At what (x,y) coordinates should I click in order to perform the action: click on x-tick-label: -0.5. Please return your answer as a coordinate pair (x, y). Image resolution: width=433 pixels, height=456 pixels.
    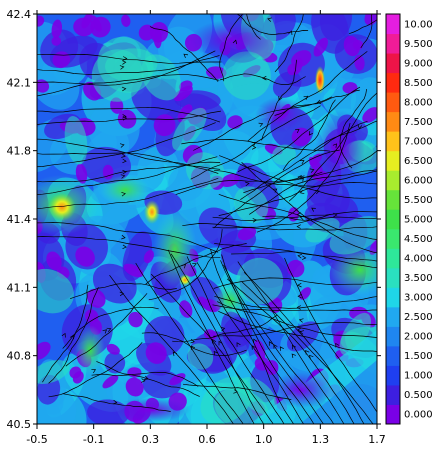
    Looking at the image, I should click on (36, 439).